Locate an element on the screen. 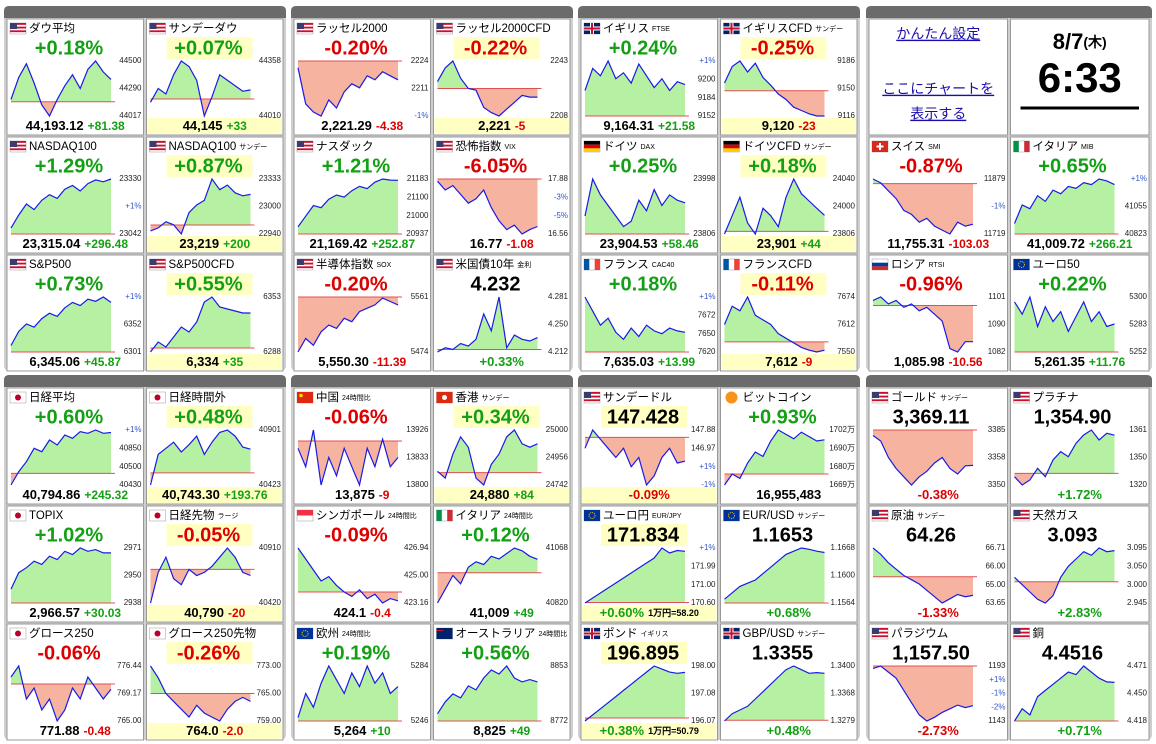  axis-label: 4.281 is located at coordinates (558, 296).